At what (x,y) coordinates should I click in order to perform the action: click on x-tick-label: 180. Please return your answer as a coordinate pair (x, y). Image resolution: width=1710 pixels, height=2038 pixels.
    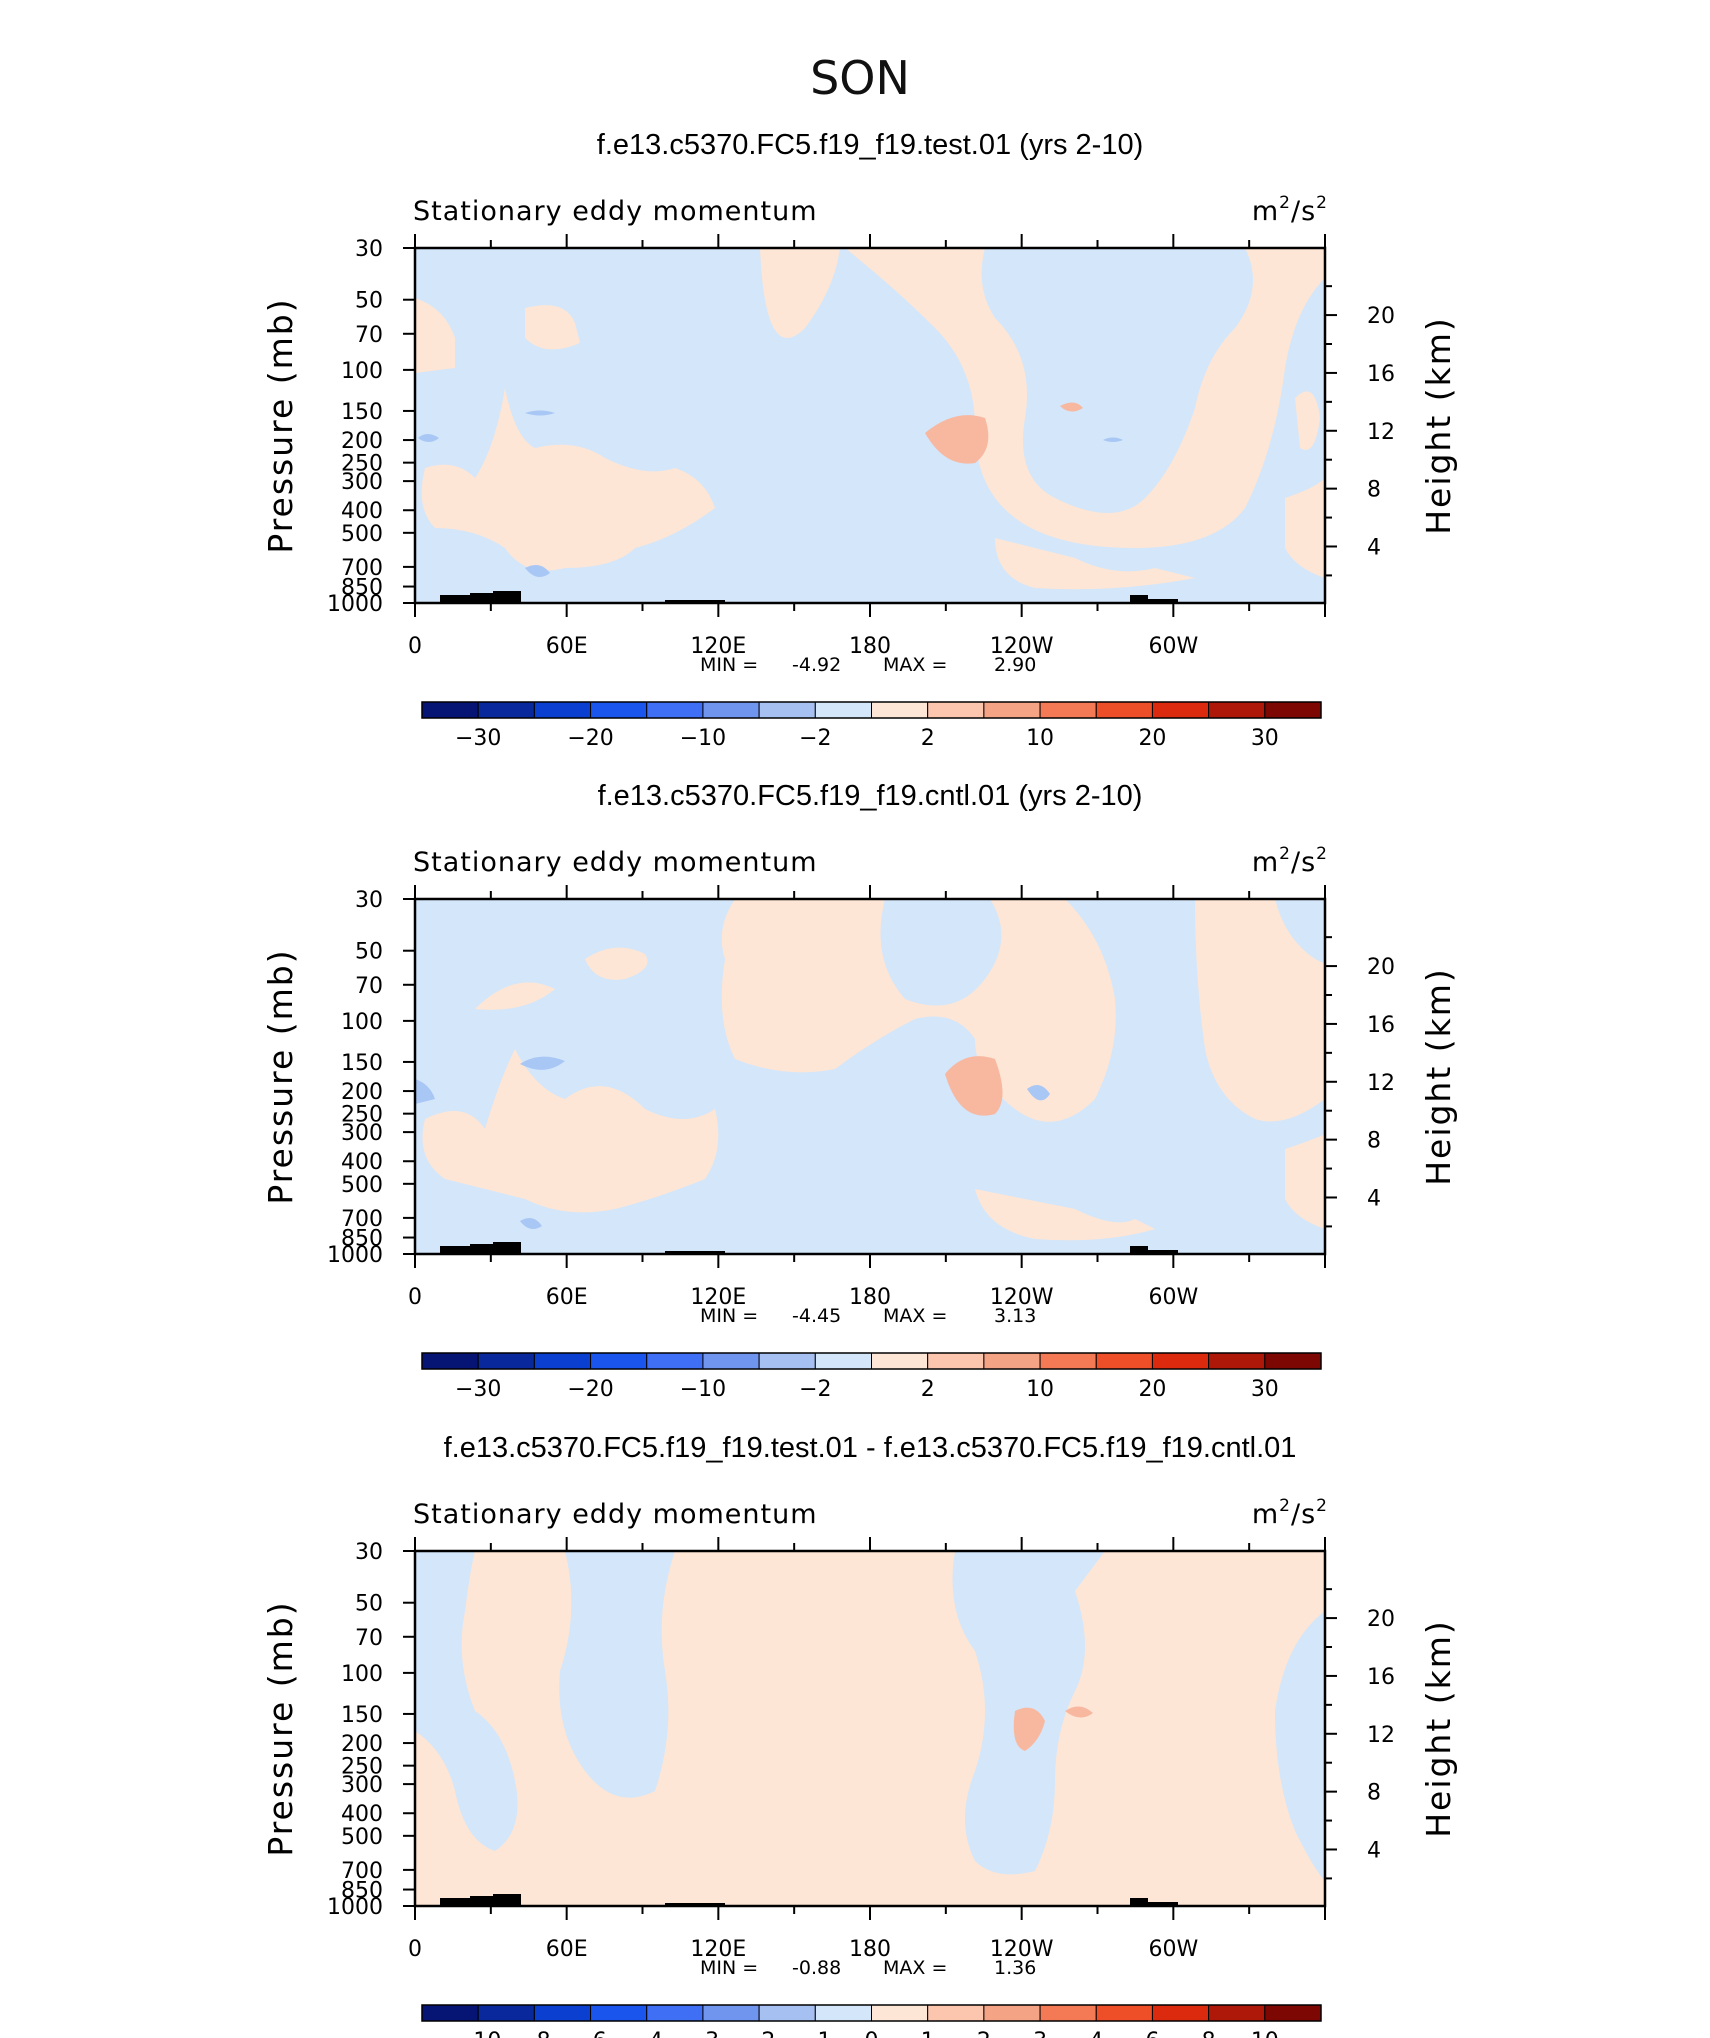
    Looking at the image, I should click on (870, 646).